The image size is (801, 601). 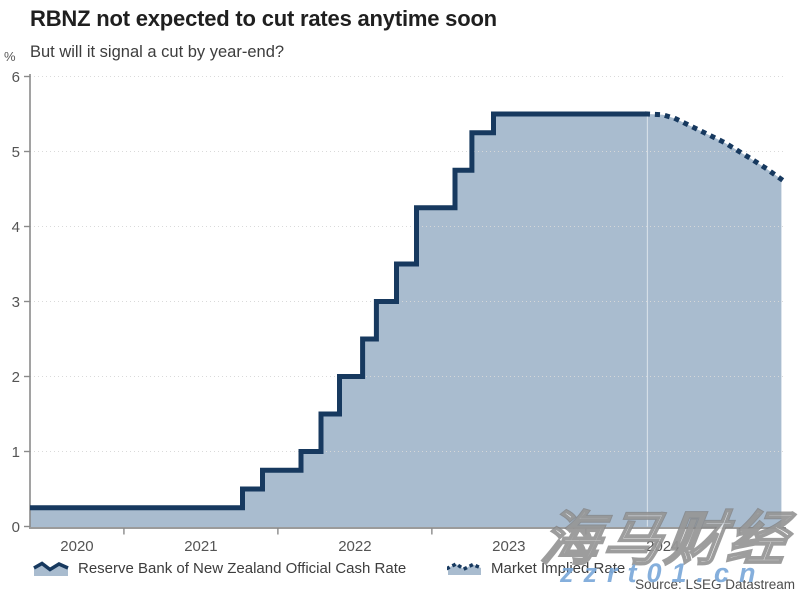 What do you see at coordinates (200, 546) in the screenshot?
I see `x-tick-label-2021: 2021` at bounding box center [200, 546].